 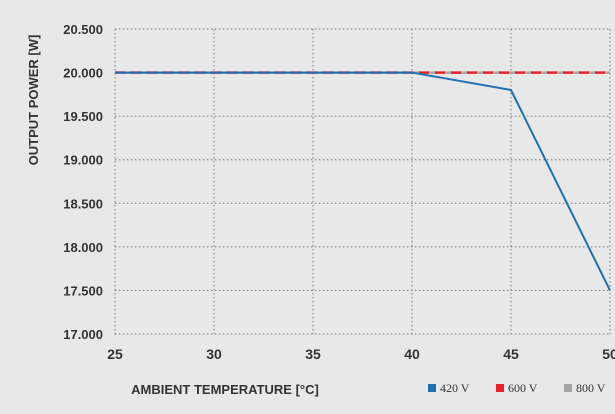 What do you see at coordinates (412, 354) in the screenshot?
I see `x-tick-label: 40` at bounding box center [412, 354].